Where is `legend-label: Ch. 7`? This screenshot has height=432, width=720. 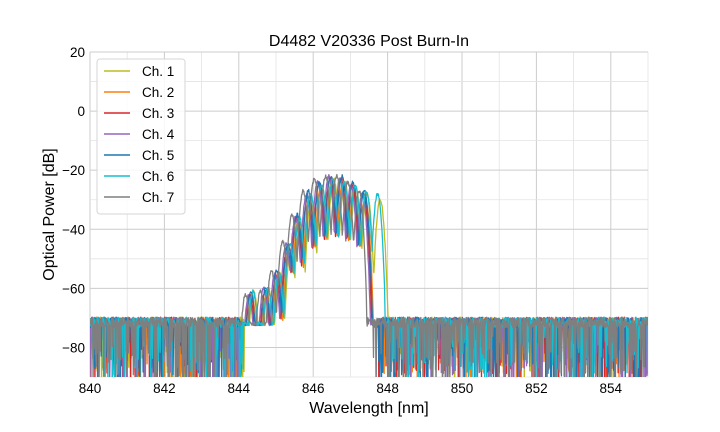 legend-label: Ch. 7 is located at coordinates (158, 197).